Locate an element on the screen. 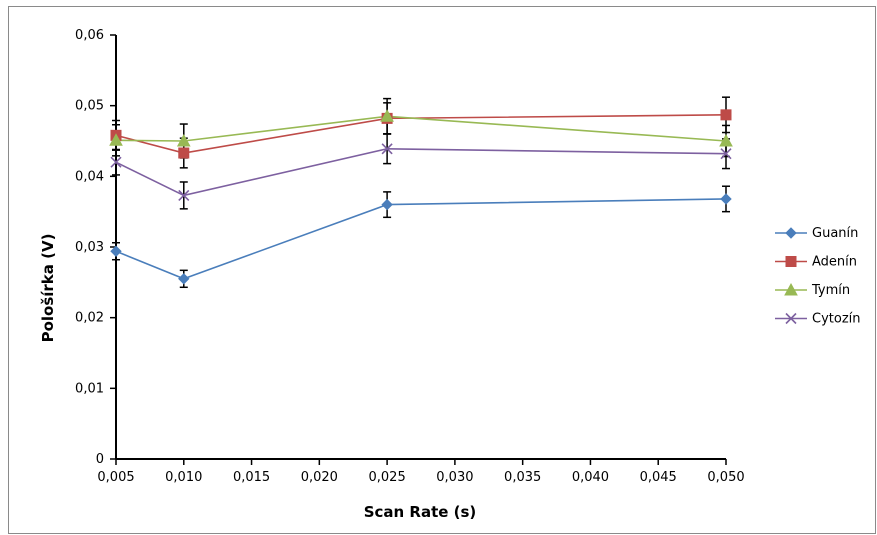 The width and height of the screenshot is (877, 535). legend-label: Adenín is located at coordinates (834, 262).